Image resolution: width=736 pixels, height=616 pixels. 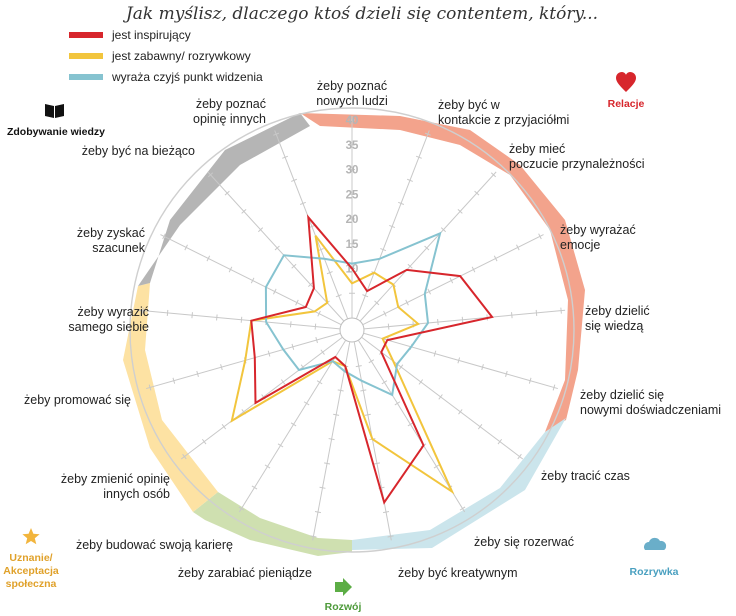 I want to click on inner-circle, so click(x=352, y=330).